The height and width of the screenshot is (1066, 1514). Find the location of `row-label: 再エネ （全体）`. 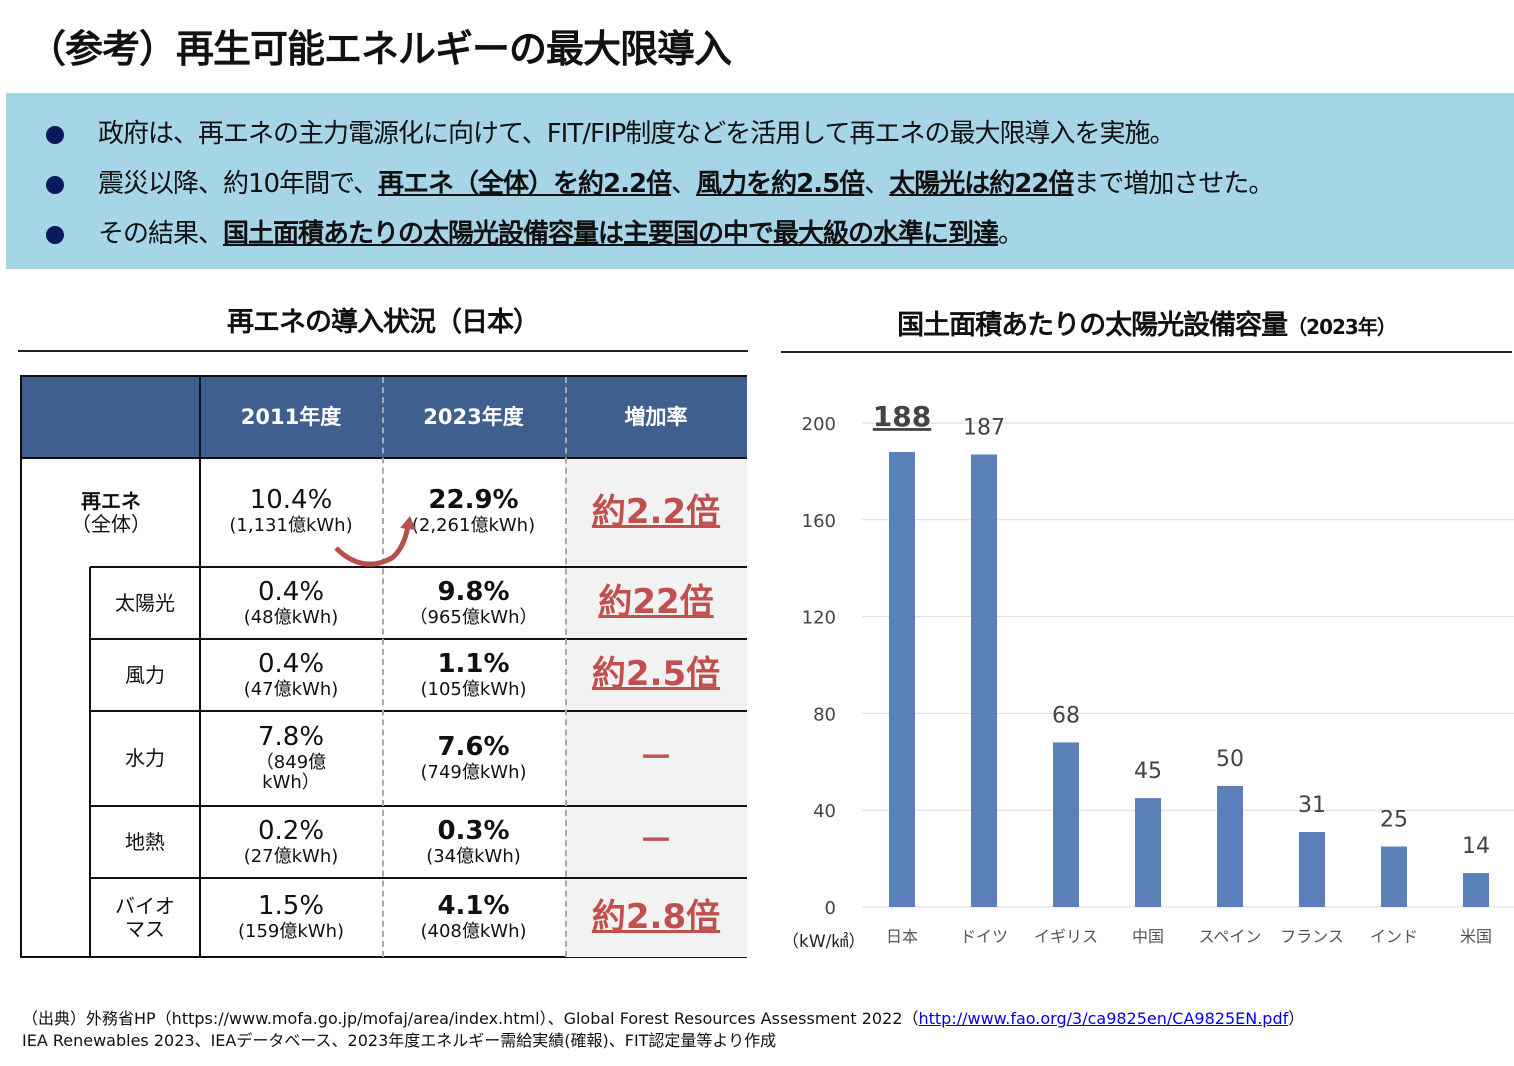

row-label: 再エネ （全体） is located at coordinates (111, 512).